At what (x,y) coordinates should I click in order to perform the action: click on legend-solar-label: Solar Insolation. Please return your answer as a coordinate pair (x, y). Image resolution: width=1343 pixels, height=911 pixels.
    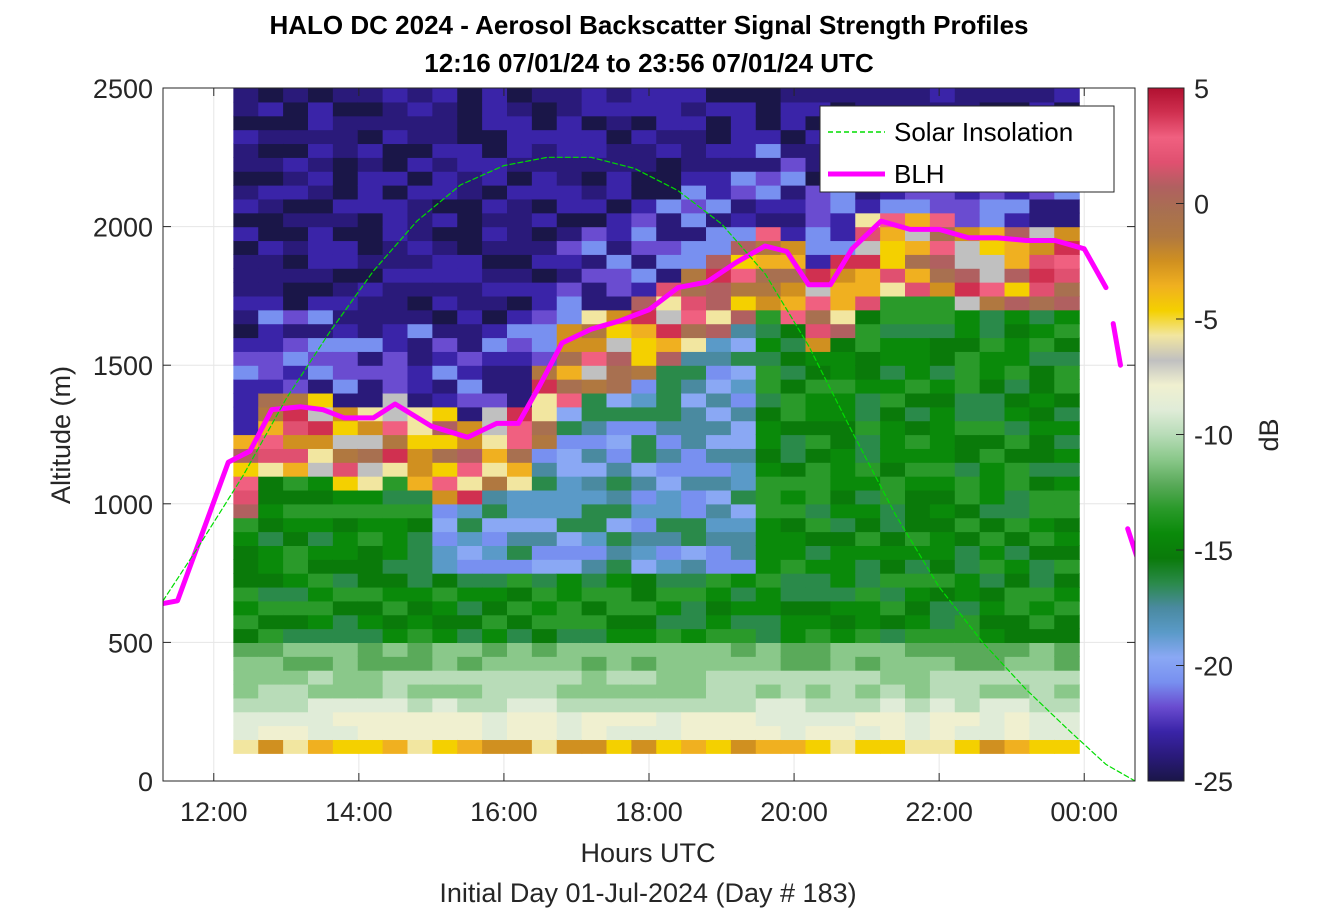
    Looking at the image, I should click on (983, 132).